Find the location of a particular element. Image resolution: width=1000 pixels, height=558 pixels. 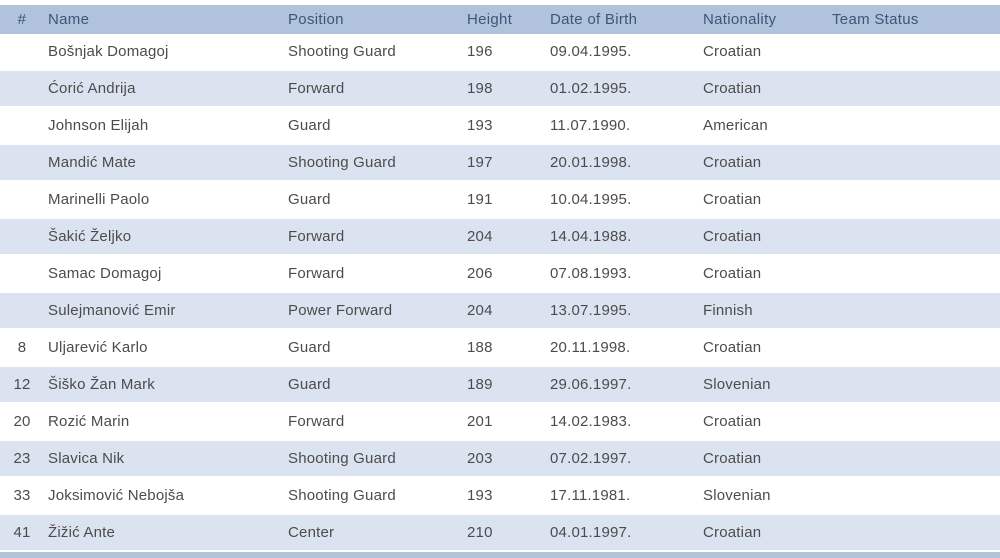

cell-position: Coach is located at coordinates (377, 554).